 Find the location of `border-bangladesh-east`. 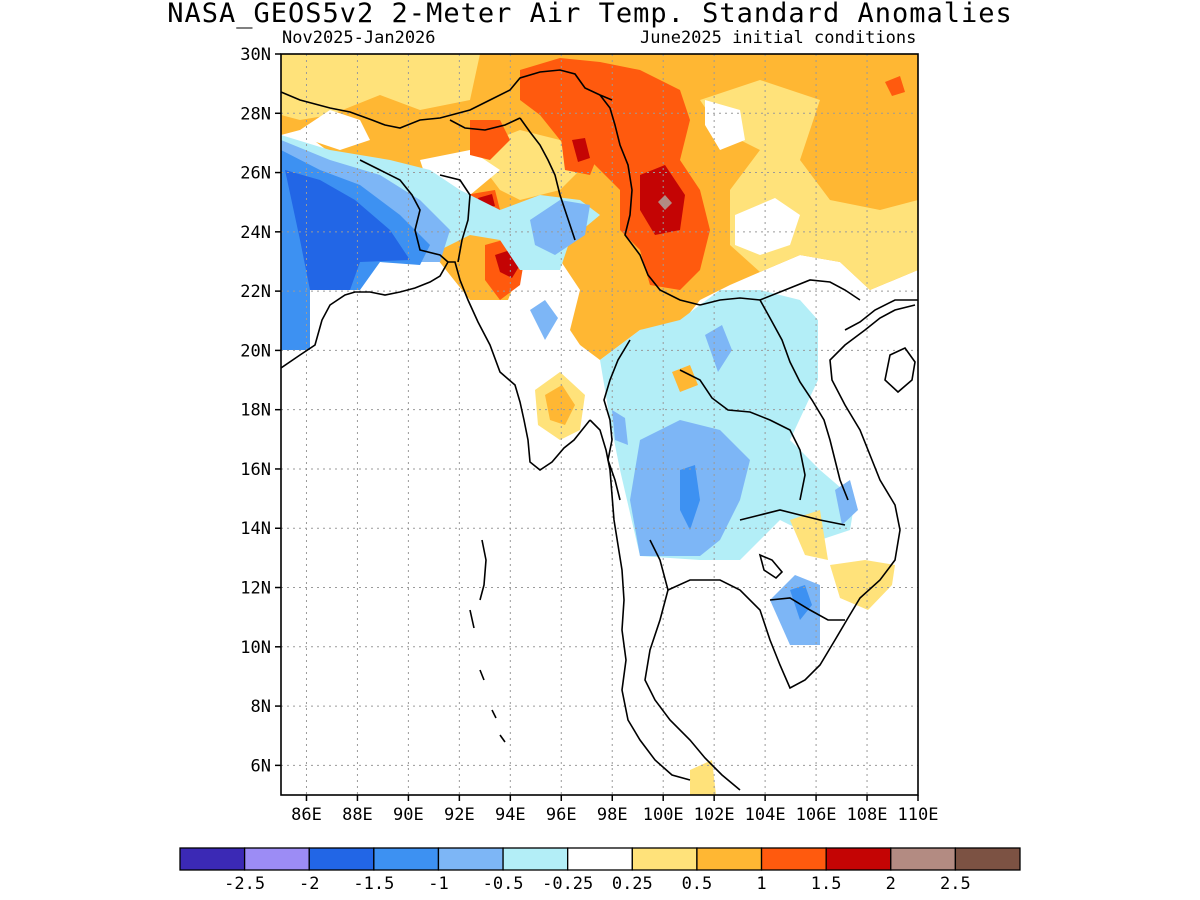

border-bangladesh-east is located at coordinates (455, 218).